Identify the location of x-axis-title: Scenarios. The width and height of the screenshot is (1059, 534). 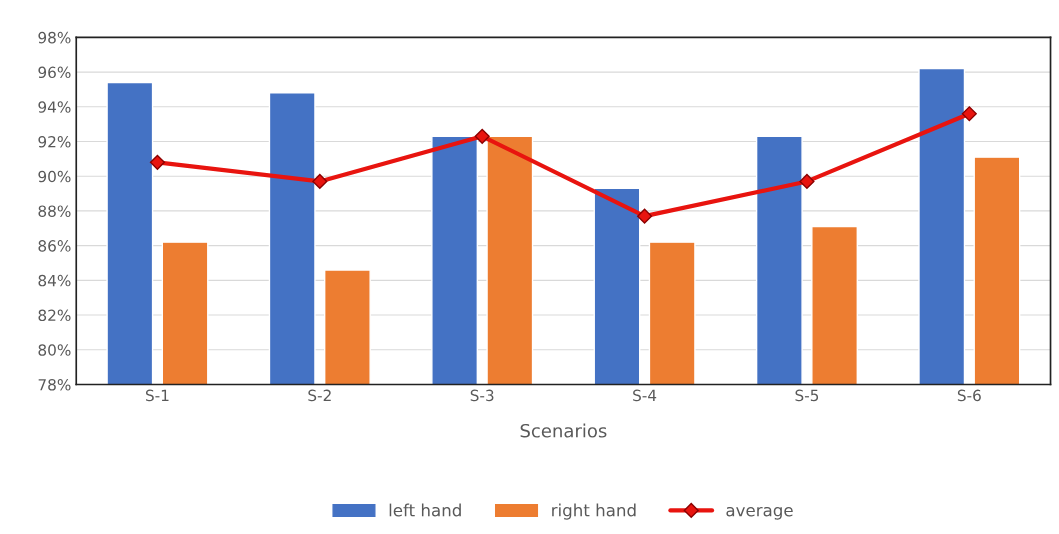
(563, 430).